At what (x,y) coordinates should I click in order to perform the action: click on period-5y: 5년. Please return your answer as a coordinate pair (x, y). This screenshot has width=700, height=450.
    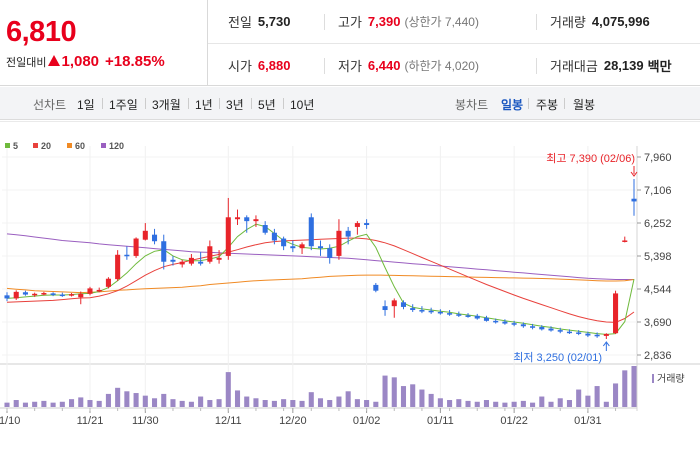
    Looking at the image, I should click on (267, 105).